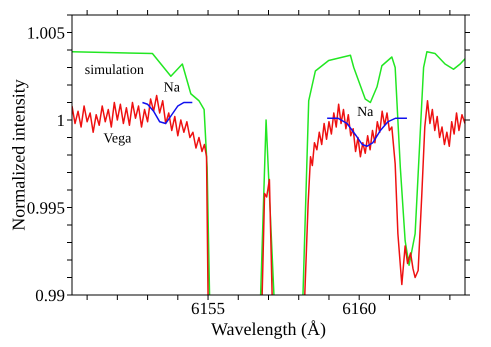 Image resolution: width=491 pixels, height=347 pixels. I want to click on x-tick-label: 6160, so click(359, 308).